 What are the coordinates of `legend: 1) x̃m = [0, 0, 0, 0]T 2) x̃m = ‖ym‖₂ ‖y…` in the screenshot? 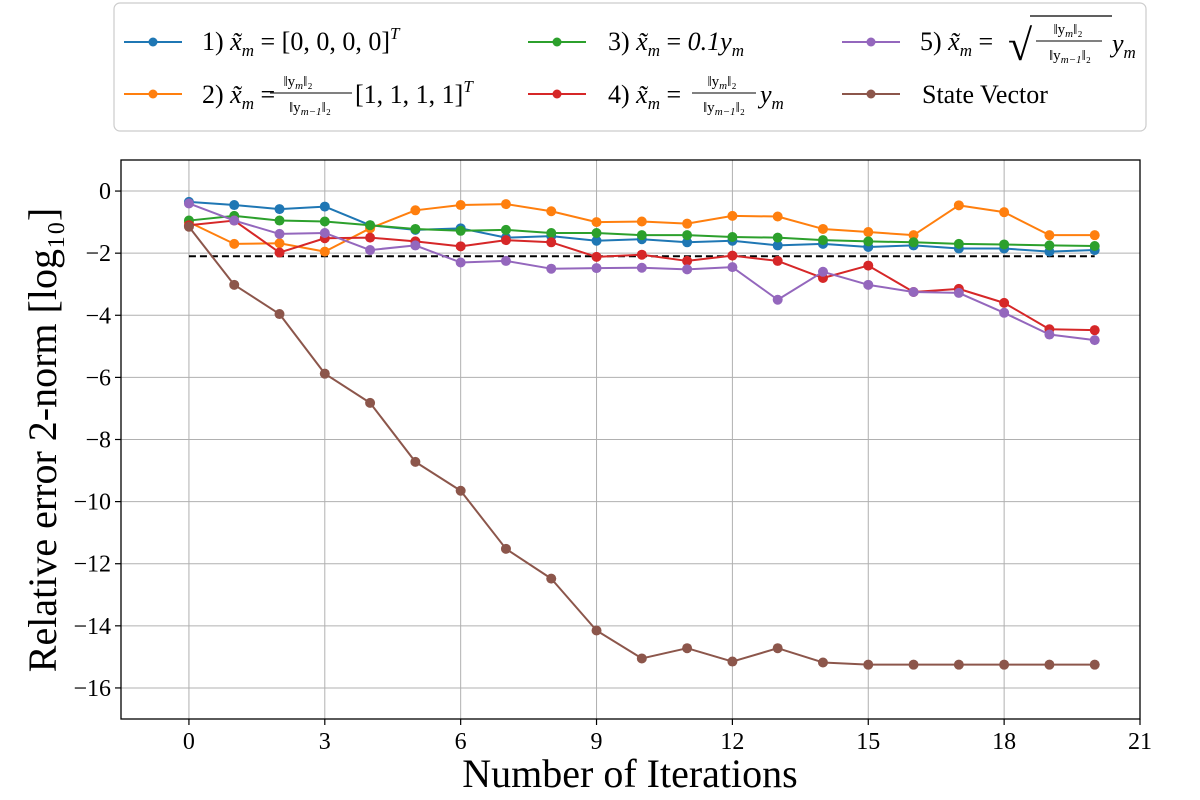 It's located at (630, 67).